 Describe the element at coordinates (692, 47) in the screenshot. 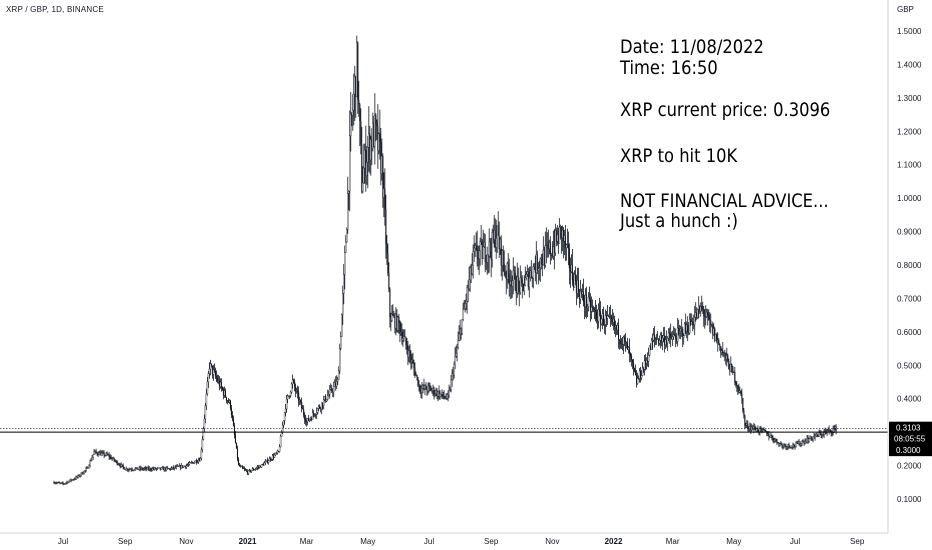

I see `annotation-date: Date: 11/08/2022` at that location.